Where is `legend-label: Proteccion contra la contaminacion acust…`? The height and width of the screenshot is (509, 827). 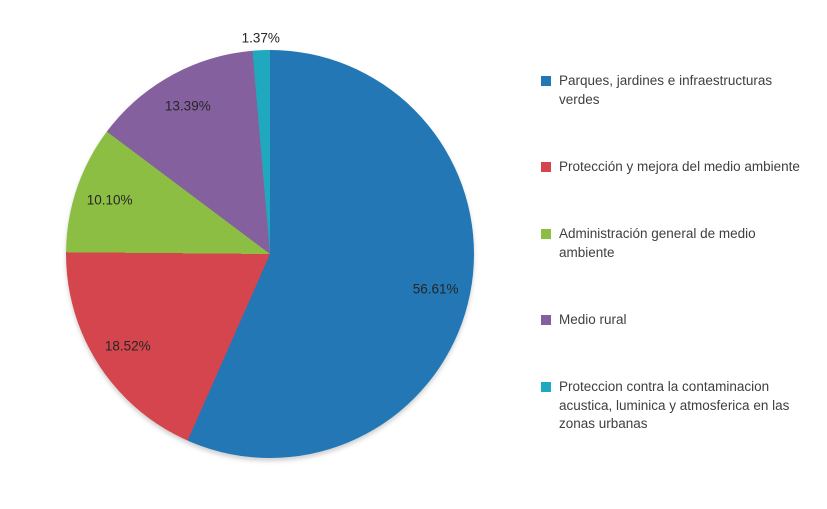
legend-label: Proteccion contra la contaminacion acust… is located at coordinates (674, 405).